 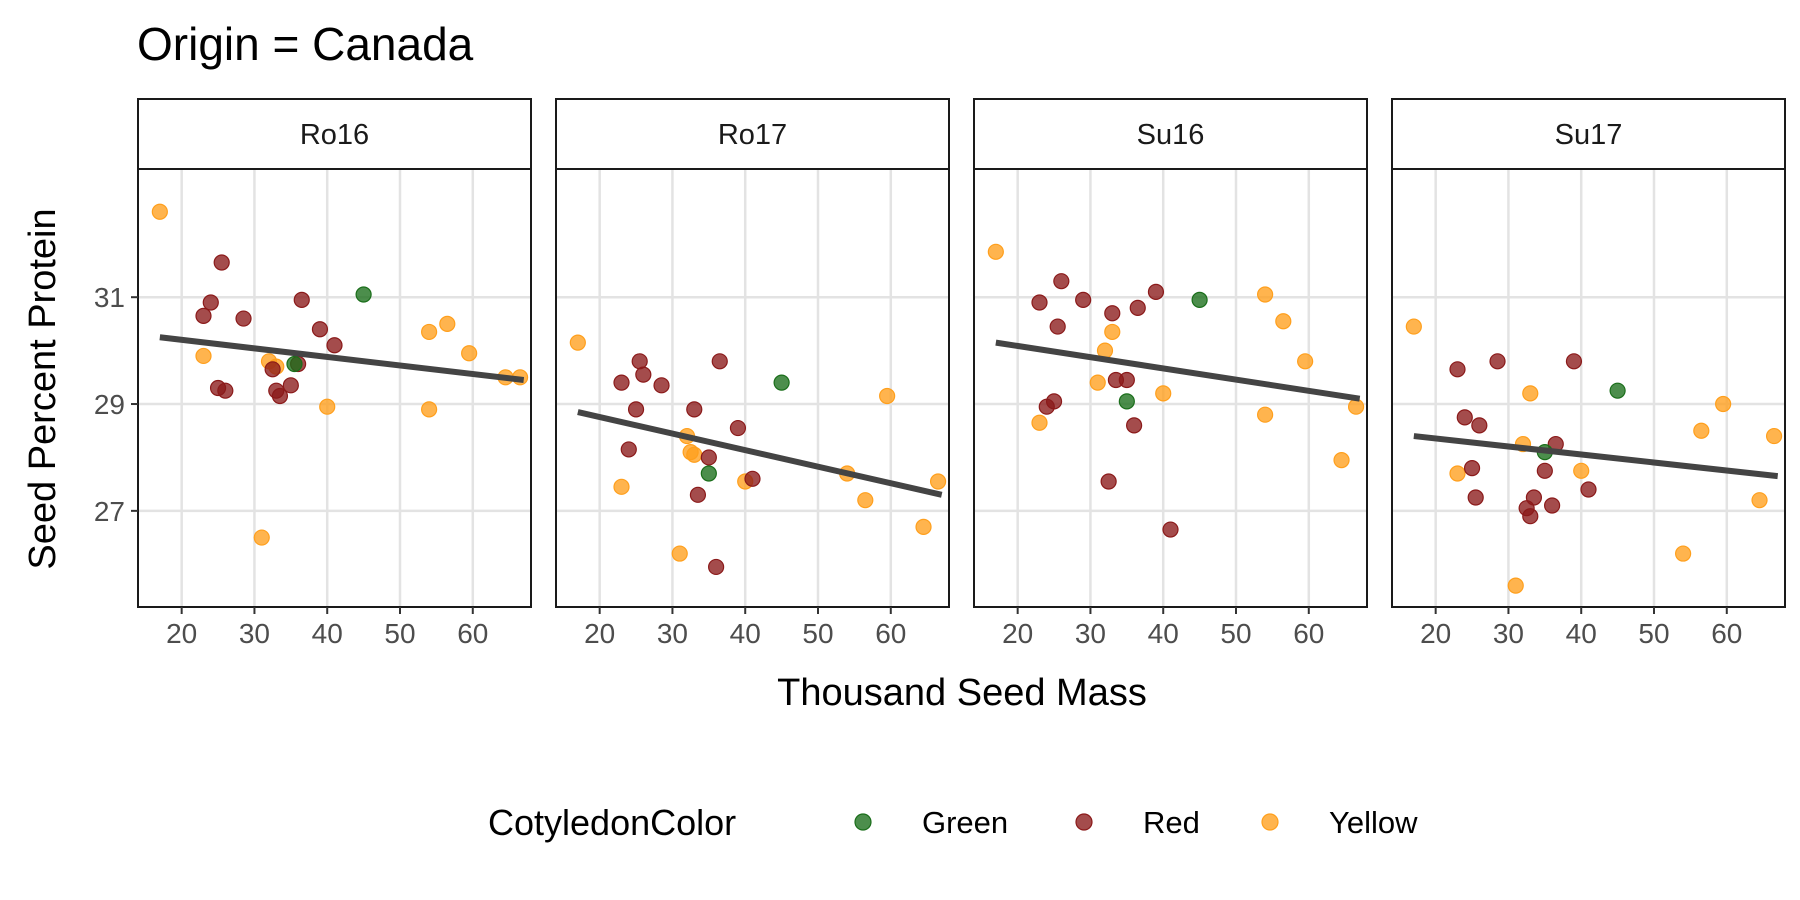 I want to click on legend-key-green, so click(x=863, y=822).